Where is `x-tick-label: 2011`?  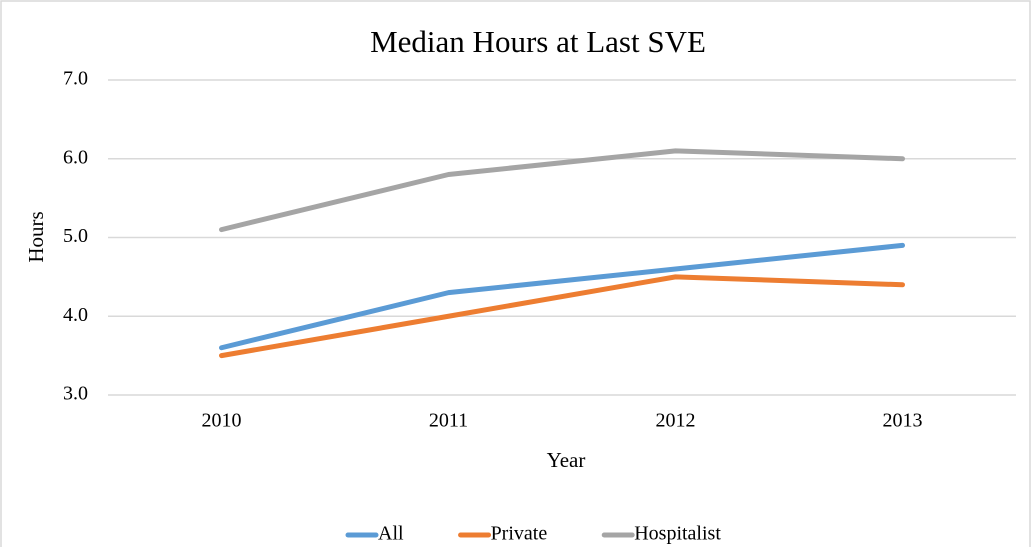 x-tick-label: 2011 is located at coordinates (448, 421).